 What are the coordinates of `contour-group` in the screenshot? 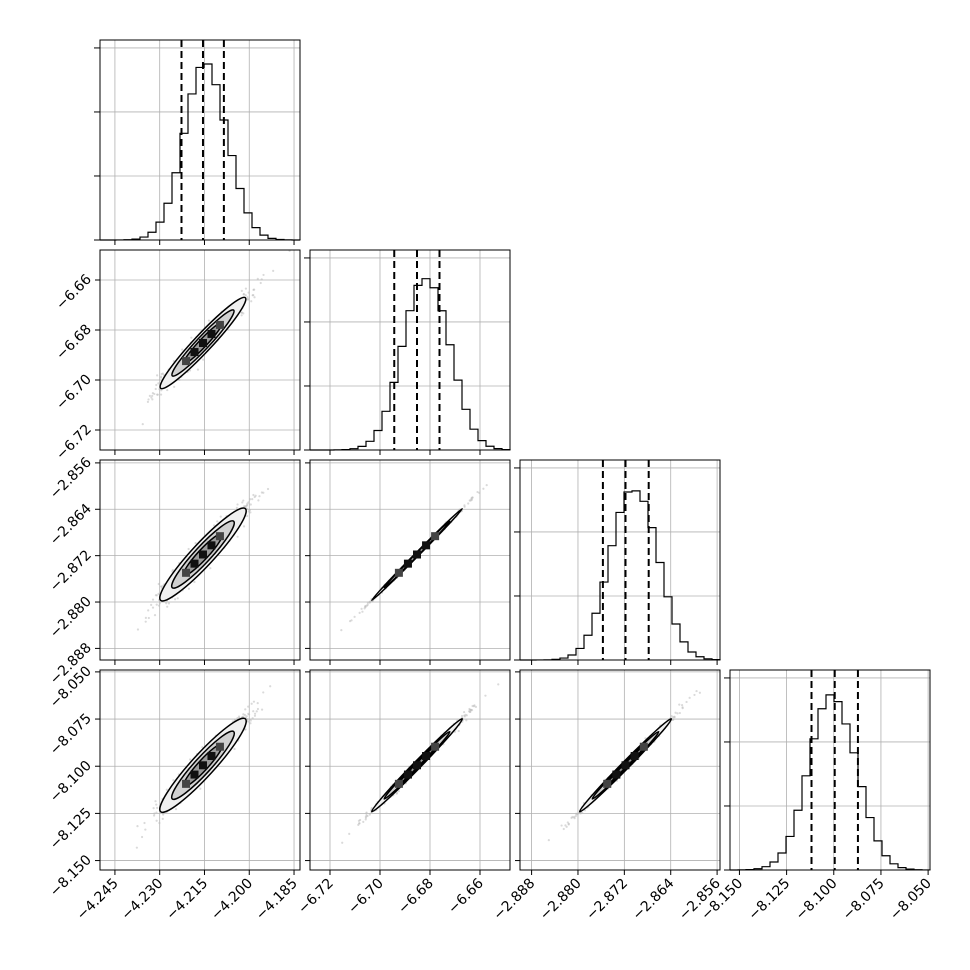 It's located at (203, 554).